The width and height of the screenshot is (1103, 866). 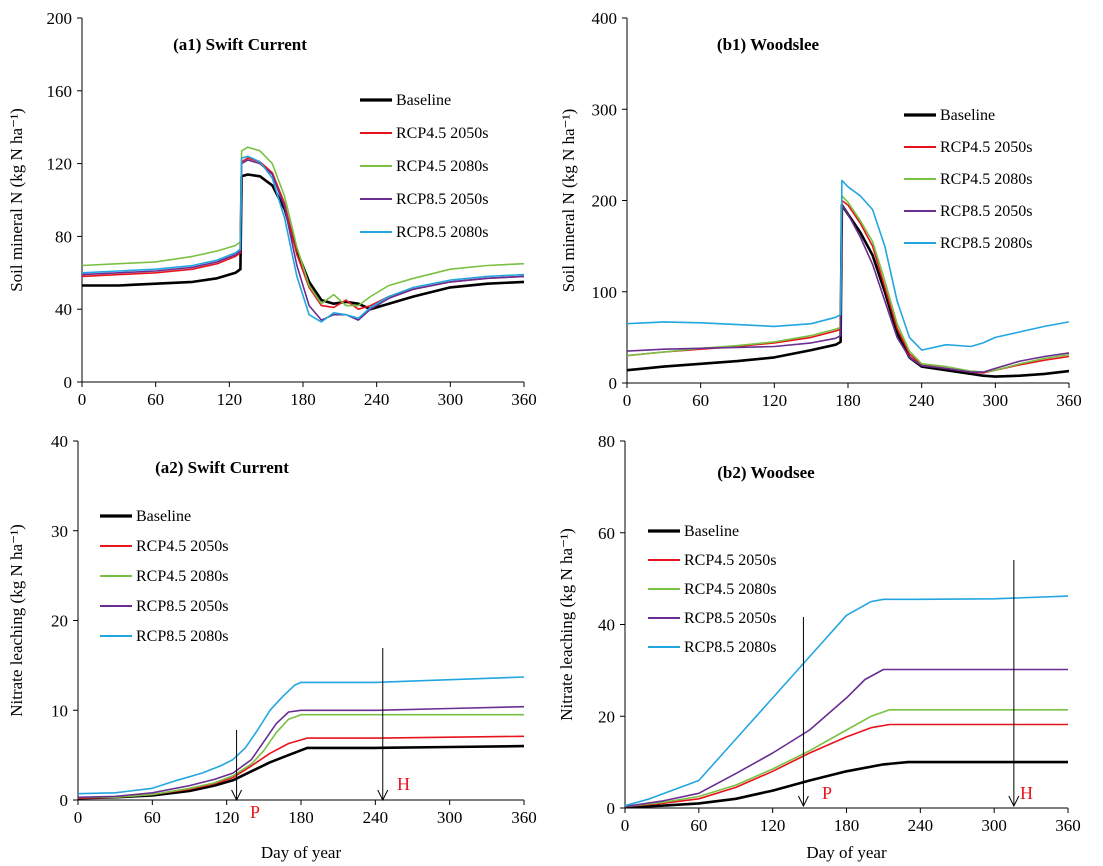 What do you see at coordinates (59, 531) in the screenshot?
I see `y-tick-label: 30` at bounding box center [59, 531].